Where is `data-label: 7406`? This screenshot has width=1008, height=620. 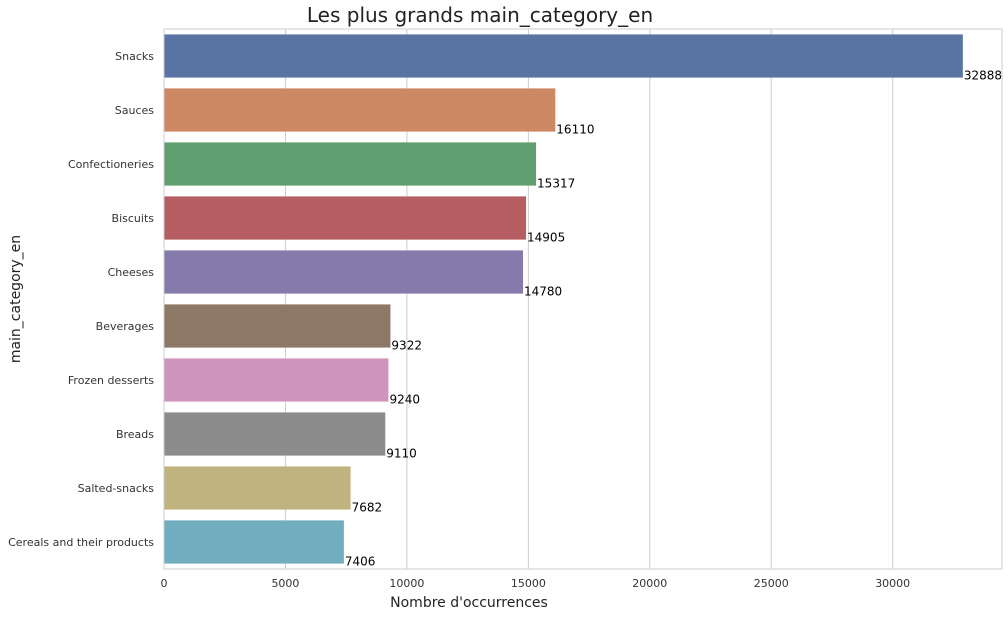
data-label: 7406 is located at coordinates (360, 562).